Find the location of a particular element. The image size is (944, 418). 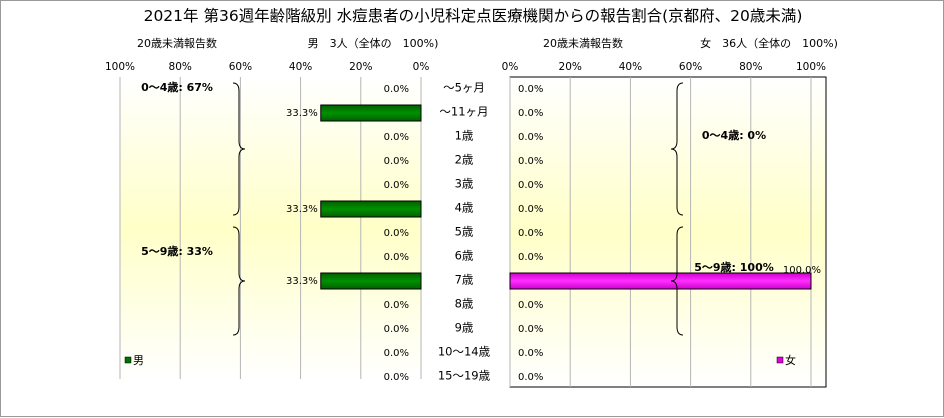

category-label: 1歳 is located at coordinates (464, 136).